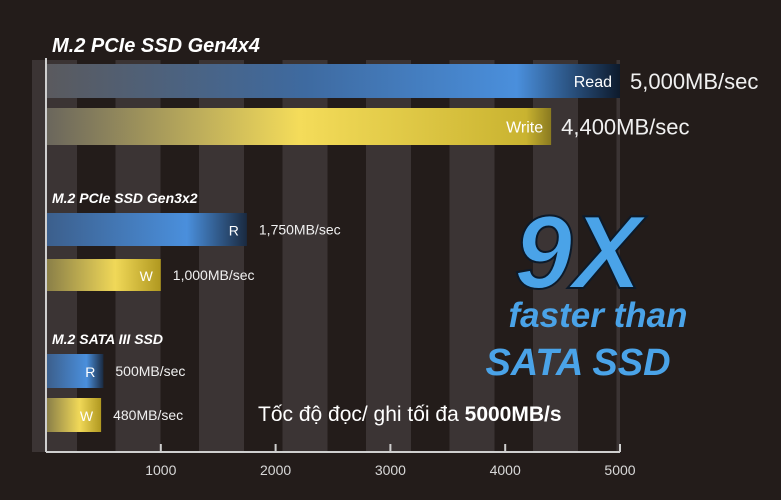  What do you see at coordinates (618, 256) in the screenshot?
I see `grid-band` at bounding box center [618, 256].